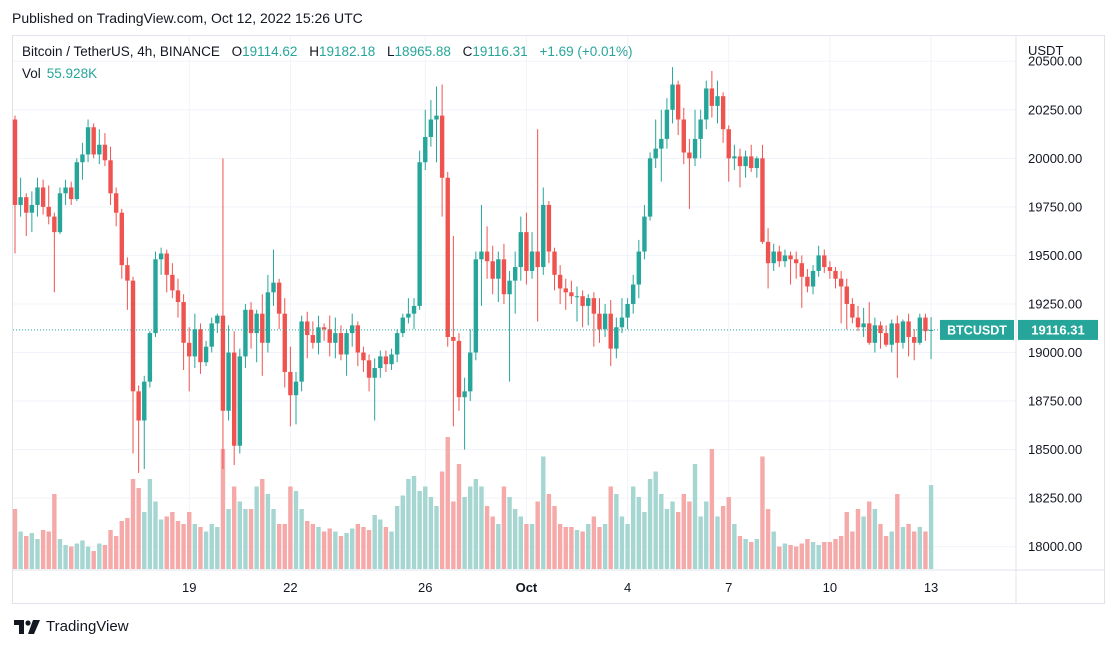 The width and height of the screenshot is (1116, 648). Describe the element at coordinates (1055, 303) in the screenshot. I see `price-tick-label: 19250.00` at that location.